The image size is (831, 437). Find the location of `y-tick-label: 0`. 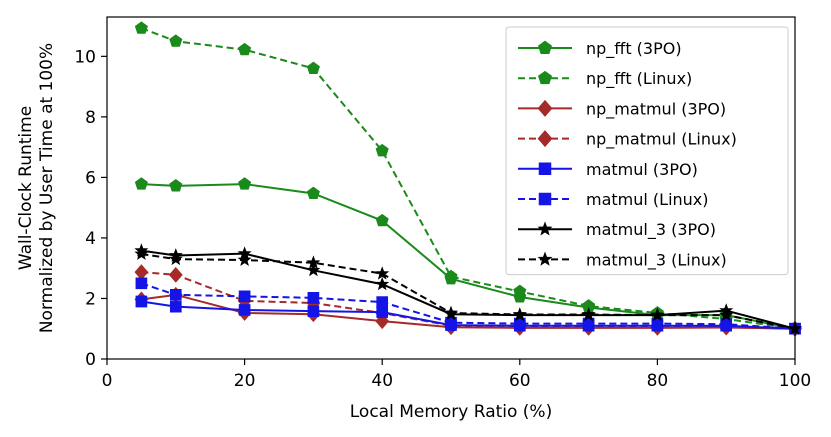

y-tick-label: 0 is located at coordinates (90, 360).